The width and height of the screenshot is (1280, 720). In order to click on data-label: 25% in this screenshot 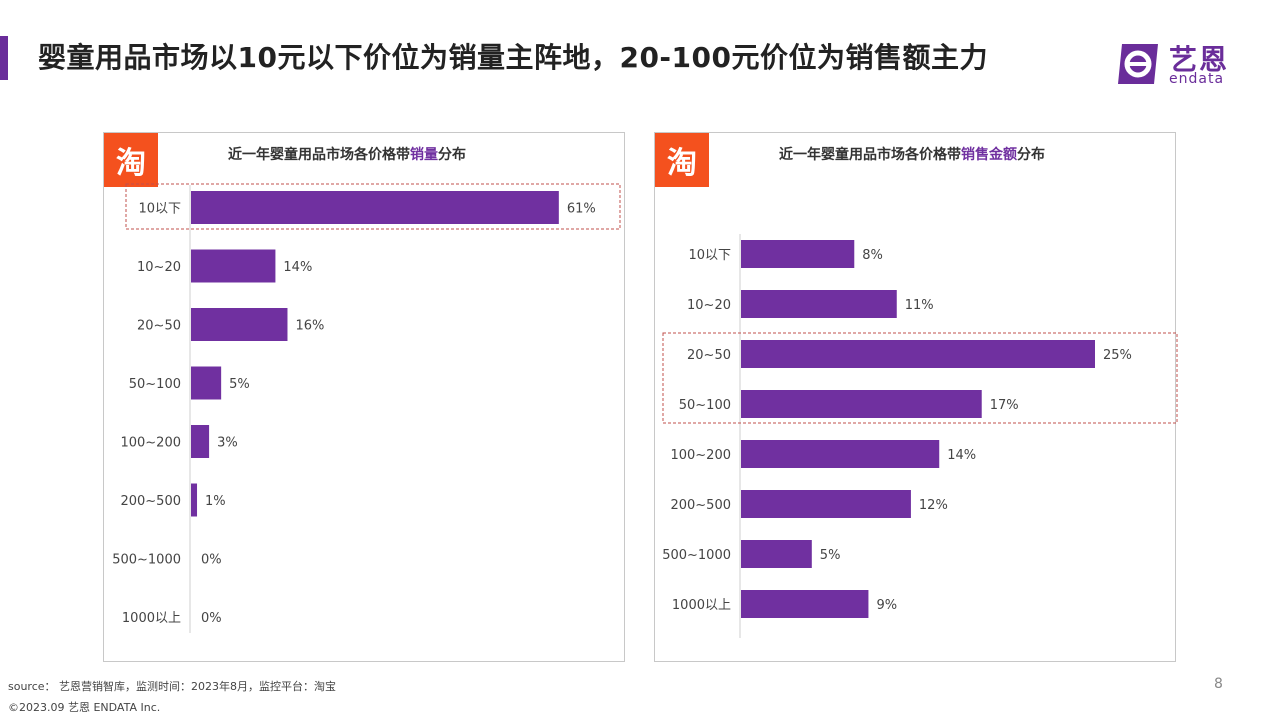, I will do `click(1117, 355)`.